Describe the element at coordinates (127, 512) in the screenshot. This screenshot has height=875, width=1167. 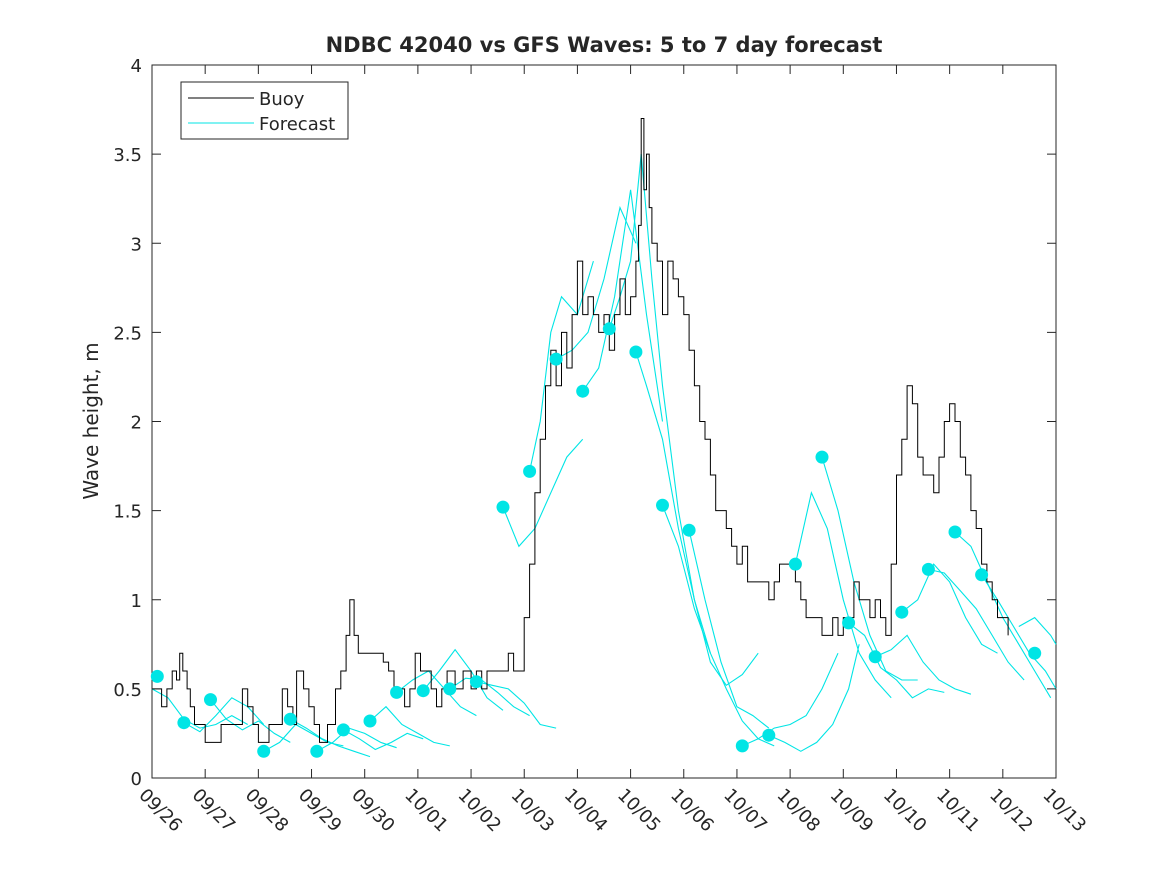
I see `y-tick-label-3: 1.5` at that location.